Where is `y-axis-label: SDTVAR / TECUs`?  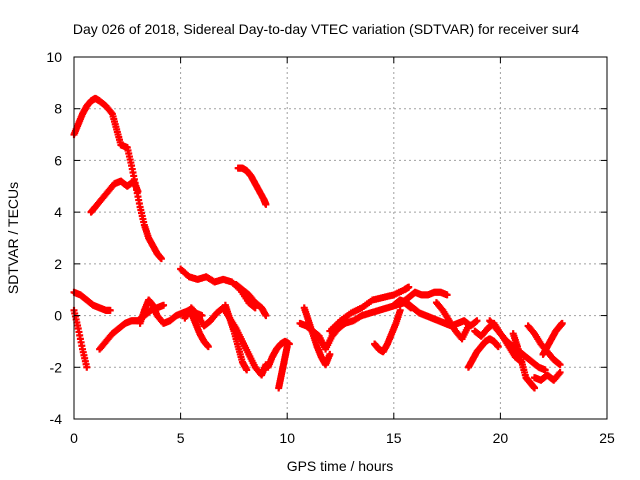 y-axis-label: SDTVAR / TECUs is located at coordinates (13, 238).